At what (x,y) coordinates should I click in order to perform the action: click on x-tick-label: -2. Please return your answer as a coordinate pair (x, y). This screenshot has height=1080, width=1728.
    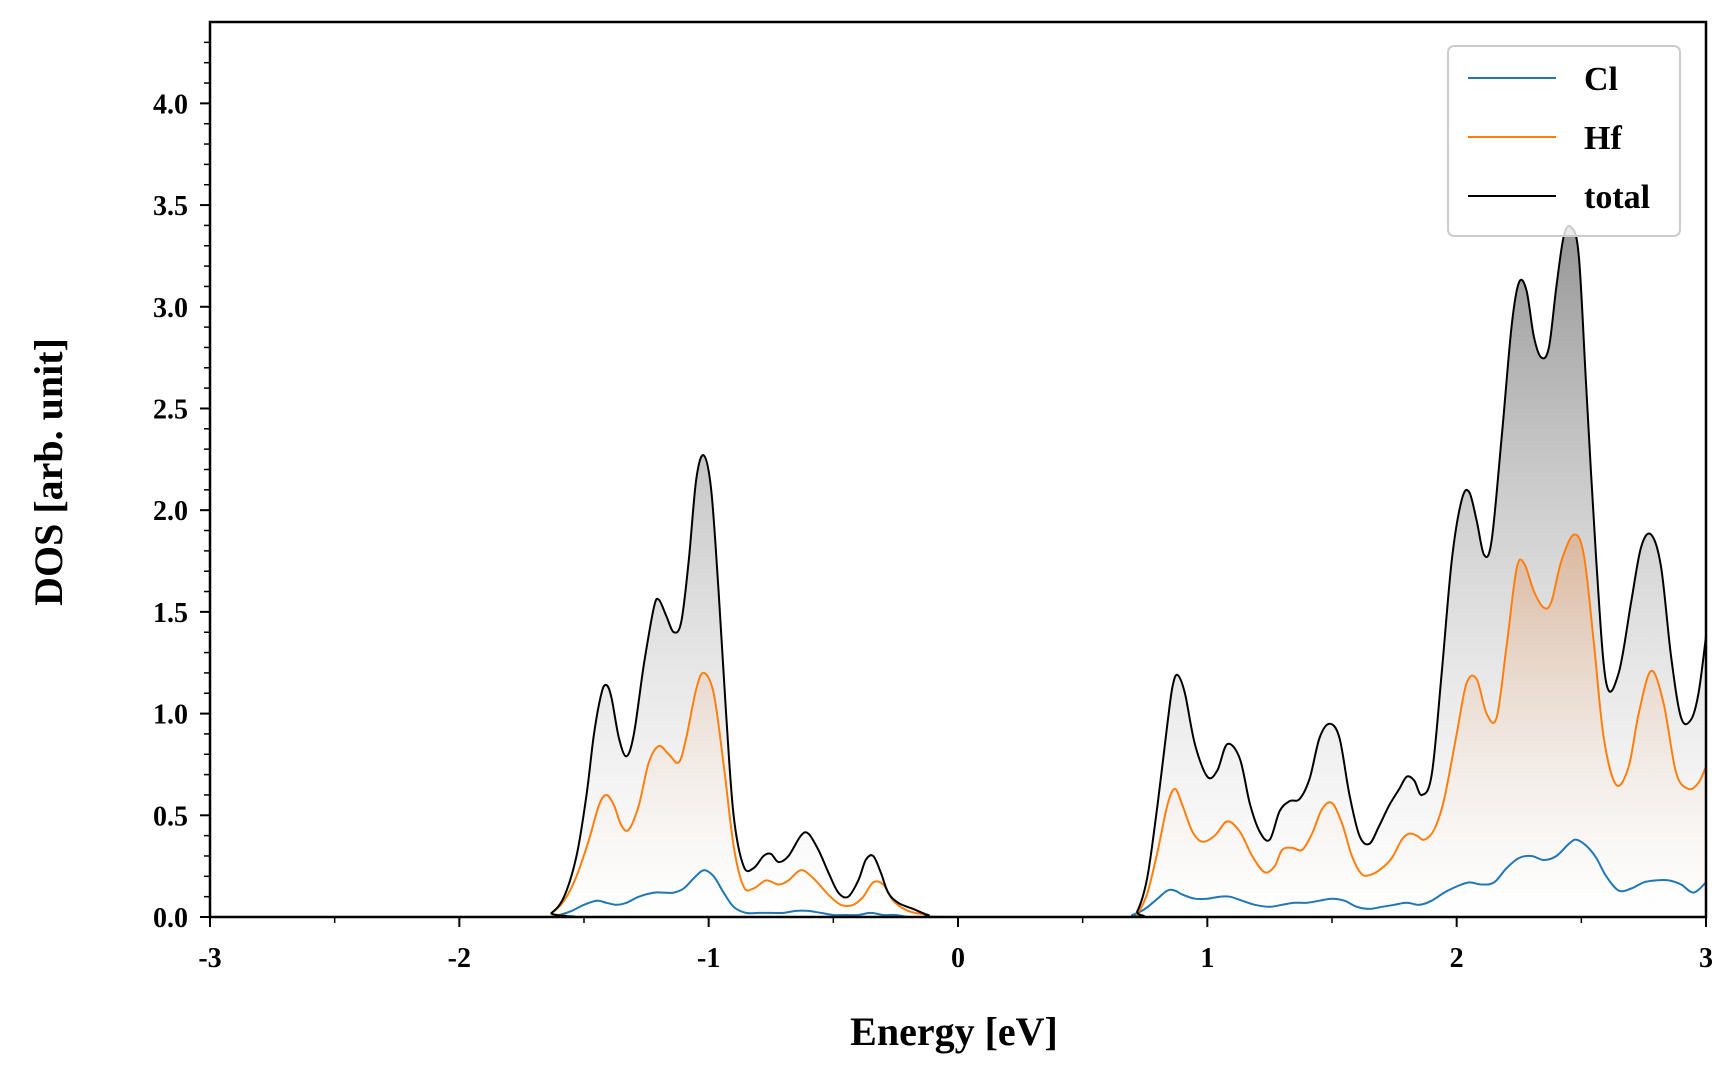
    Looking at the image, I should click on (459, 958).